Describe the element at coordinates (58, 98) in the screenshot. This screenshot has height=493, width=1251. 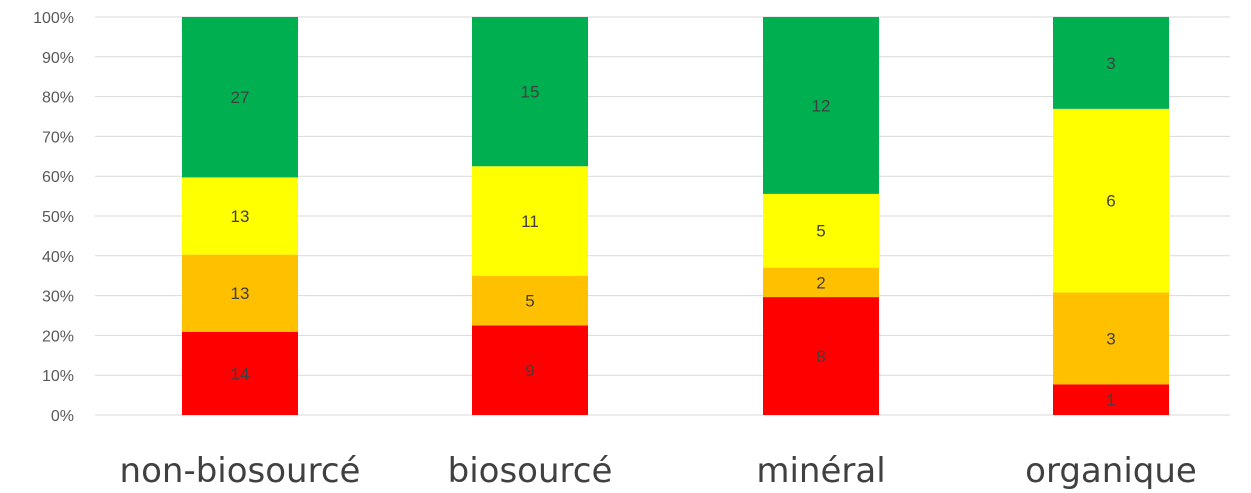
I see `y-tick-label: 80%` at that location.